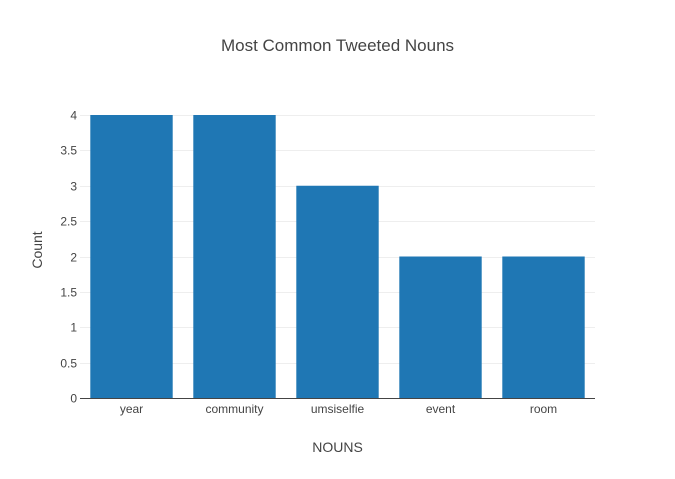  Describe the element at coordinates (37, 249) in the screenshot. I see `y-axis-title: Count` at that location.